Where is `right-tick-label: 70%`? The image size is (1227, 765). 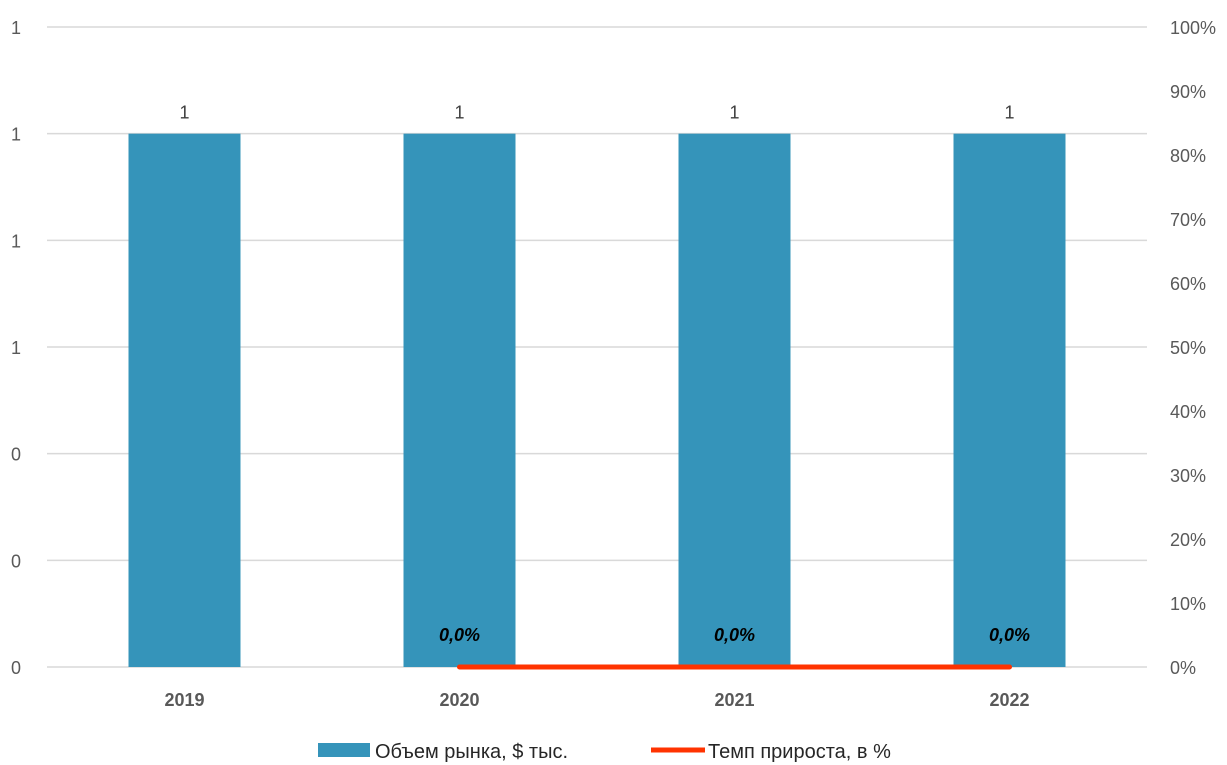
right-tick-label: 70% is located at coordinates (1188, 220).